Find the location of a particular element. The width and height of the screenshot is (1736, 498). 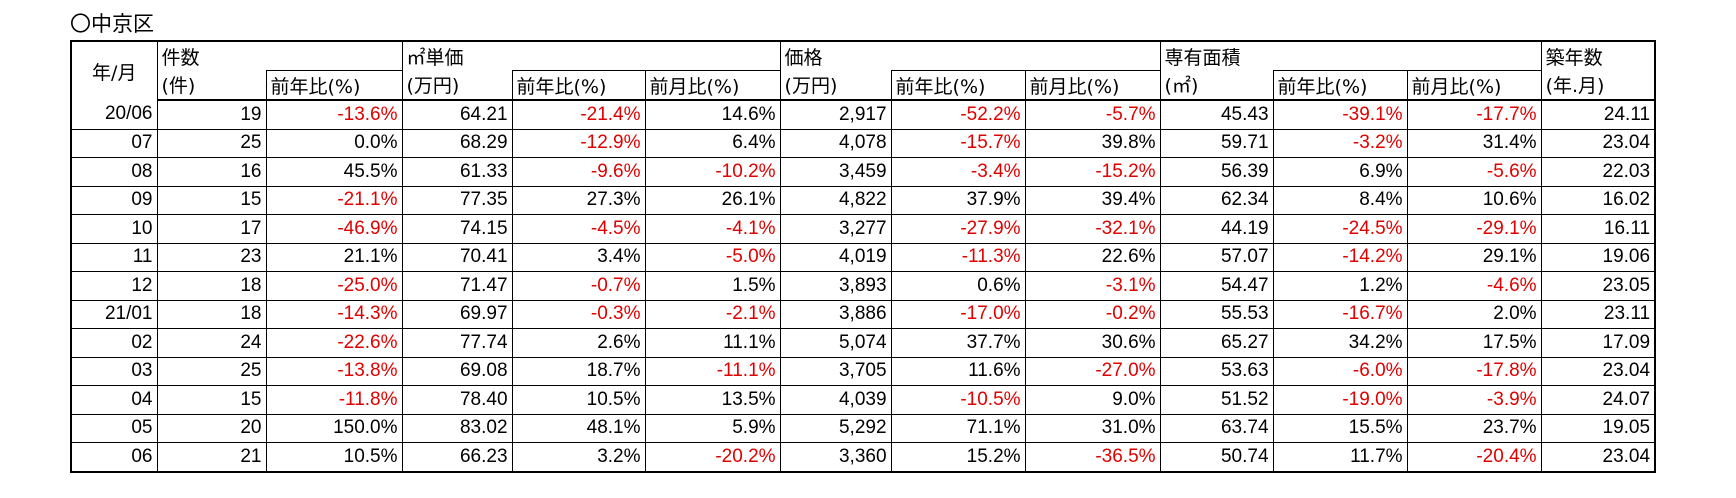

table-cell: -12.9% is located at coordinates (578, 143).